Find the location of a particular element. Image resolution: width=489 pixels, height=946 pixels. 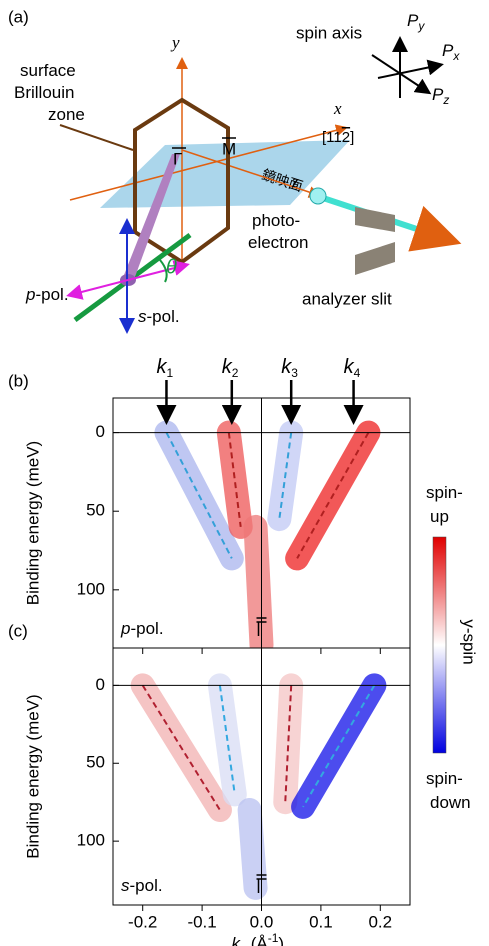

py-label: Py is located at coordinates (416, 22).